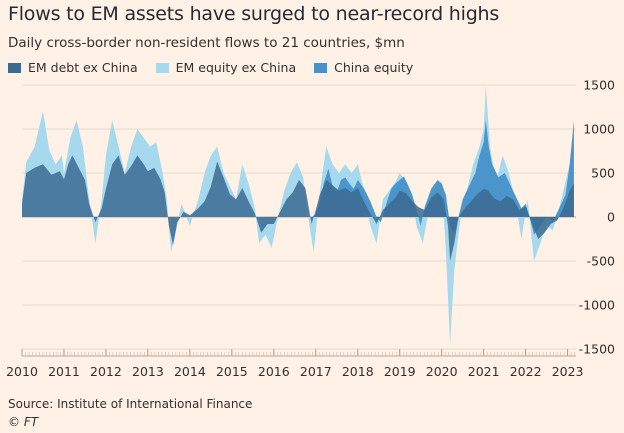 The width and height of the screenshot is (624, 433). What do you see at coordinates (106, 371) in the screenshot?
I see `x-tick-label: 2012` at bounding box center [106, 371].